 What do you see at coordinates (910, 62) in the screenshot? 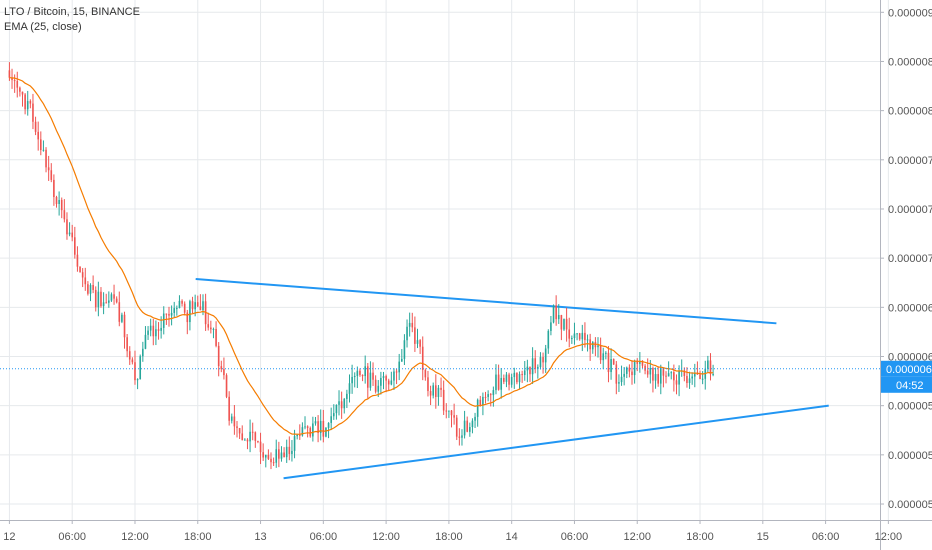
I see `price-tick-label: 0.00000860` at bounding box center [910, 62].